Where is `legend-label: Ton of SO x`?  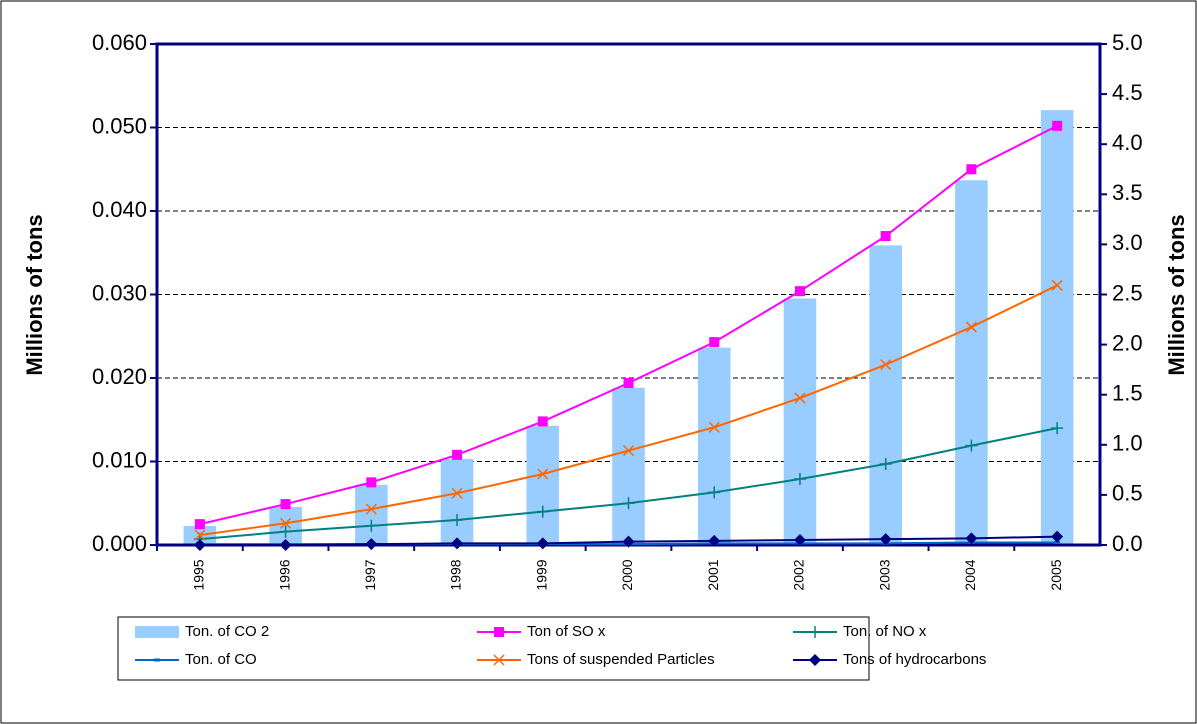
legend-label: Ton of SO x is located at coordinates (566, 631).